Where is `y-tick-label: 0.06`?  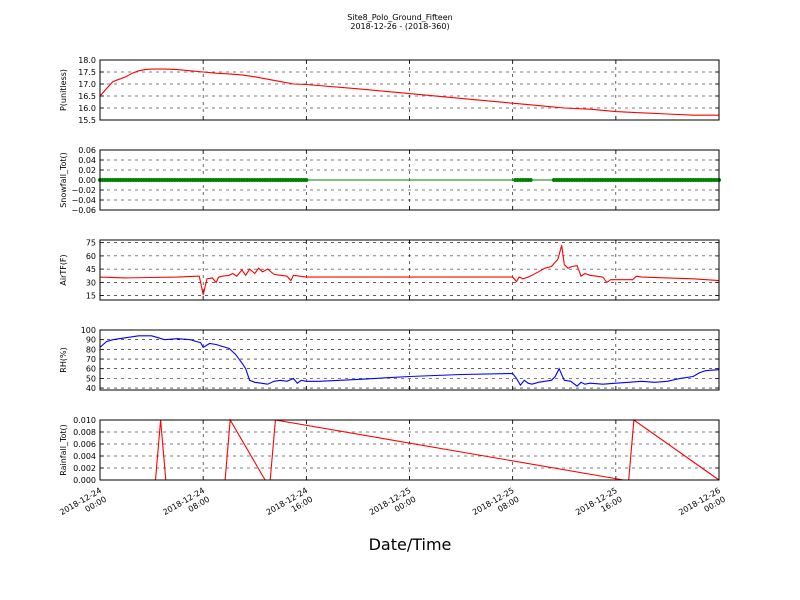
y-tick-label: 0.06 is located at coordinates (87, 150).